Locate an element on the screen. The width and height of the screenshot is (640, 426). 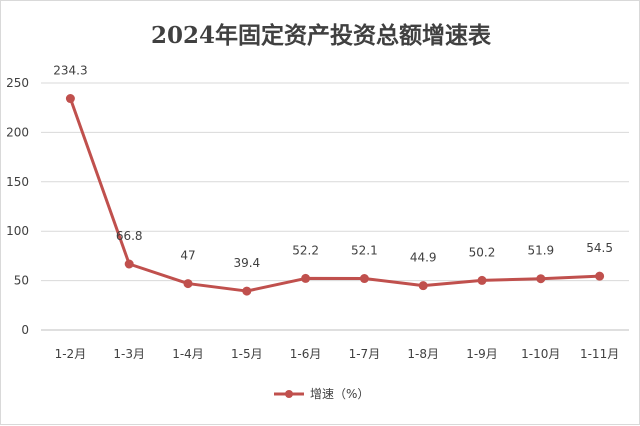
legend: 增速（%） is located at coordinates (321, 394).